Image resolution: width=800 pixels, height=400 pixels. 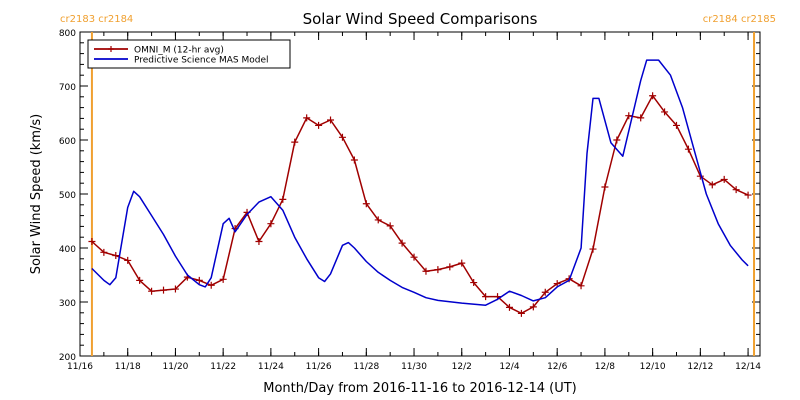 I want to click on x-tick-label: 12/8, so click(x=605, y=367).